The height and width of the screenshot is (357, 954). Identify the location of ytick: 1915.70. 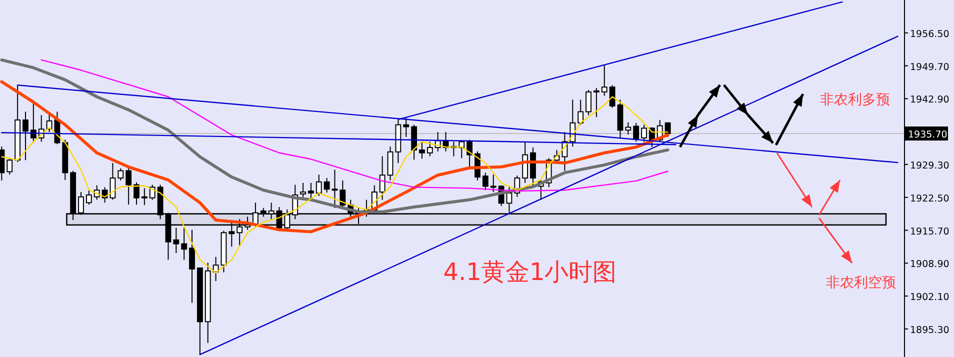
(930, 232).